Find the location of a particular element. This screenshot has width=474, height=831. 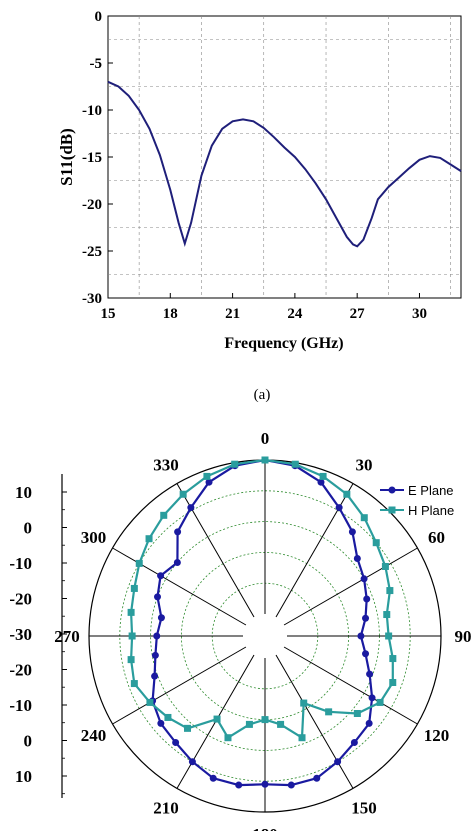

s11-ytick-label: -10 is located at coordinates (92, 111).